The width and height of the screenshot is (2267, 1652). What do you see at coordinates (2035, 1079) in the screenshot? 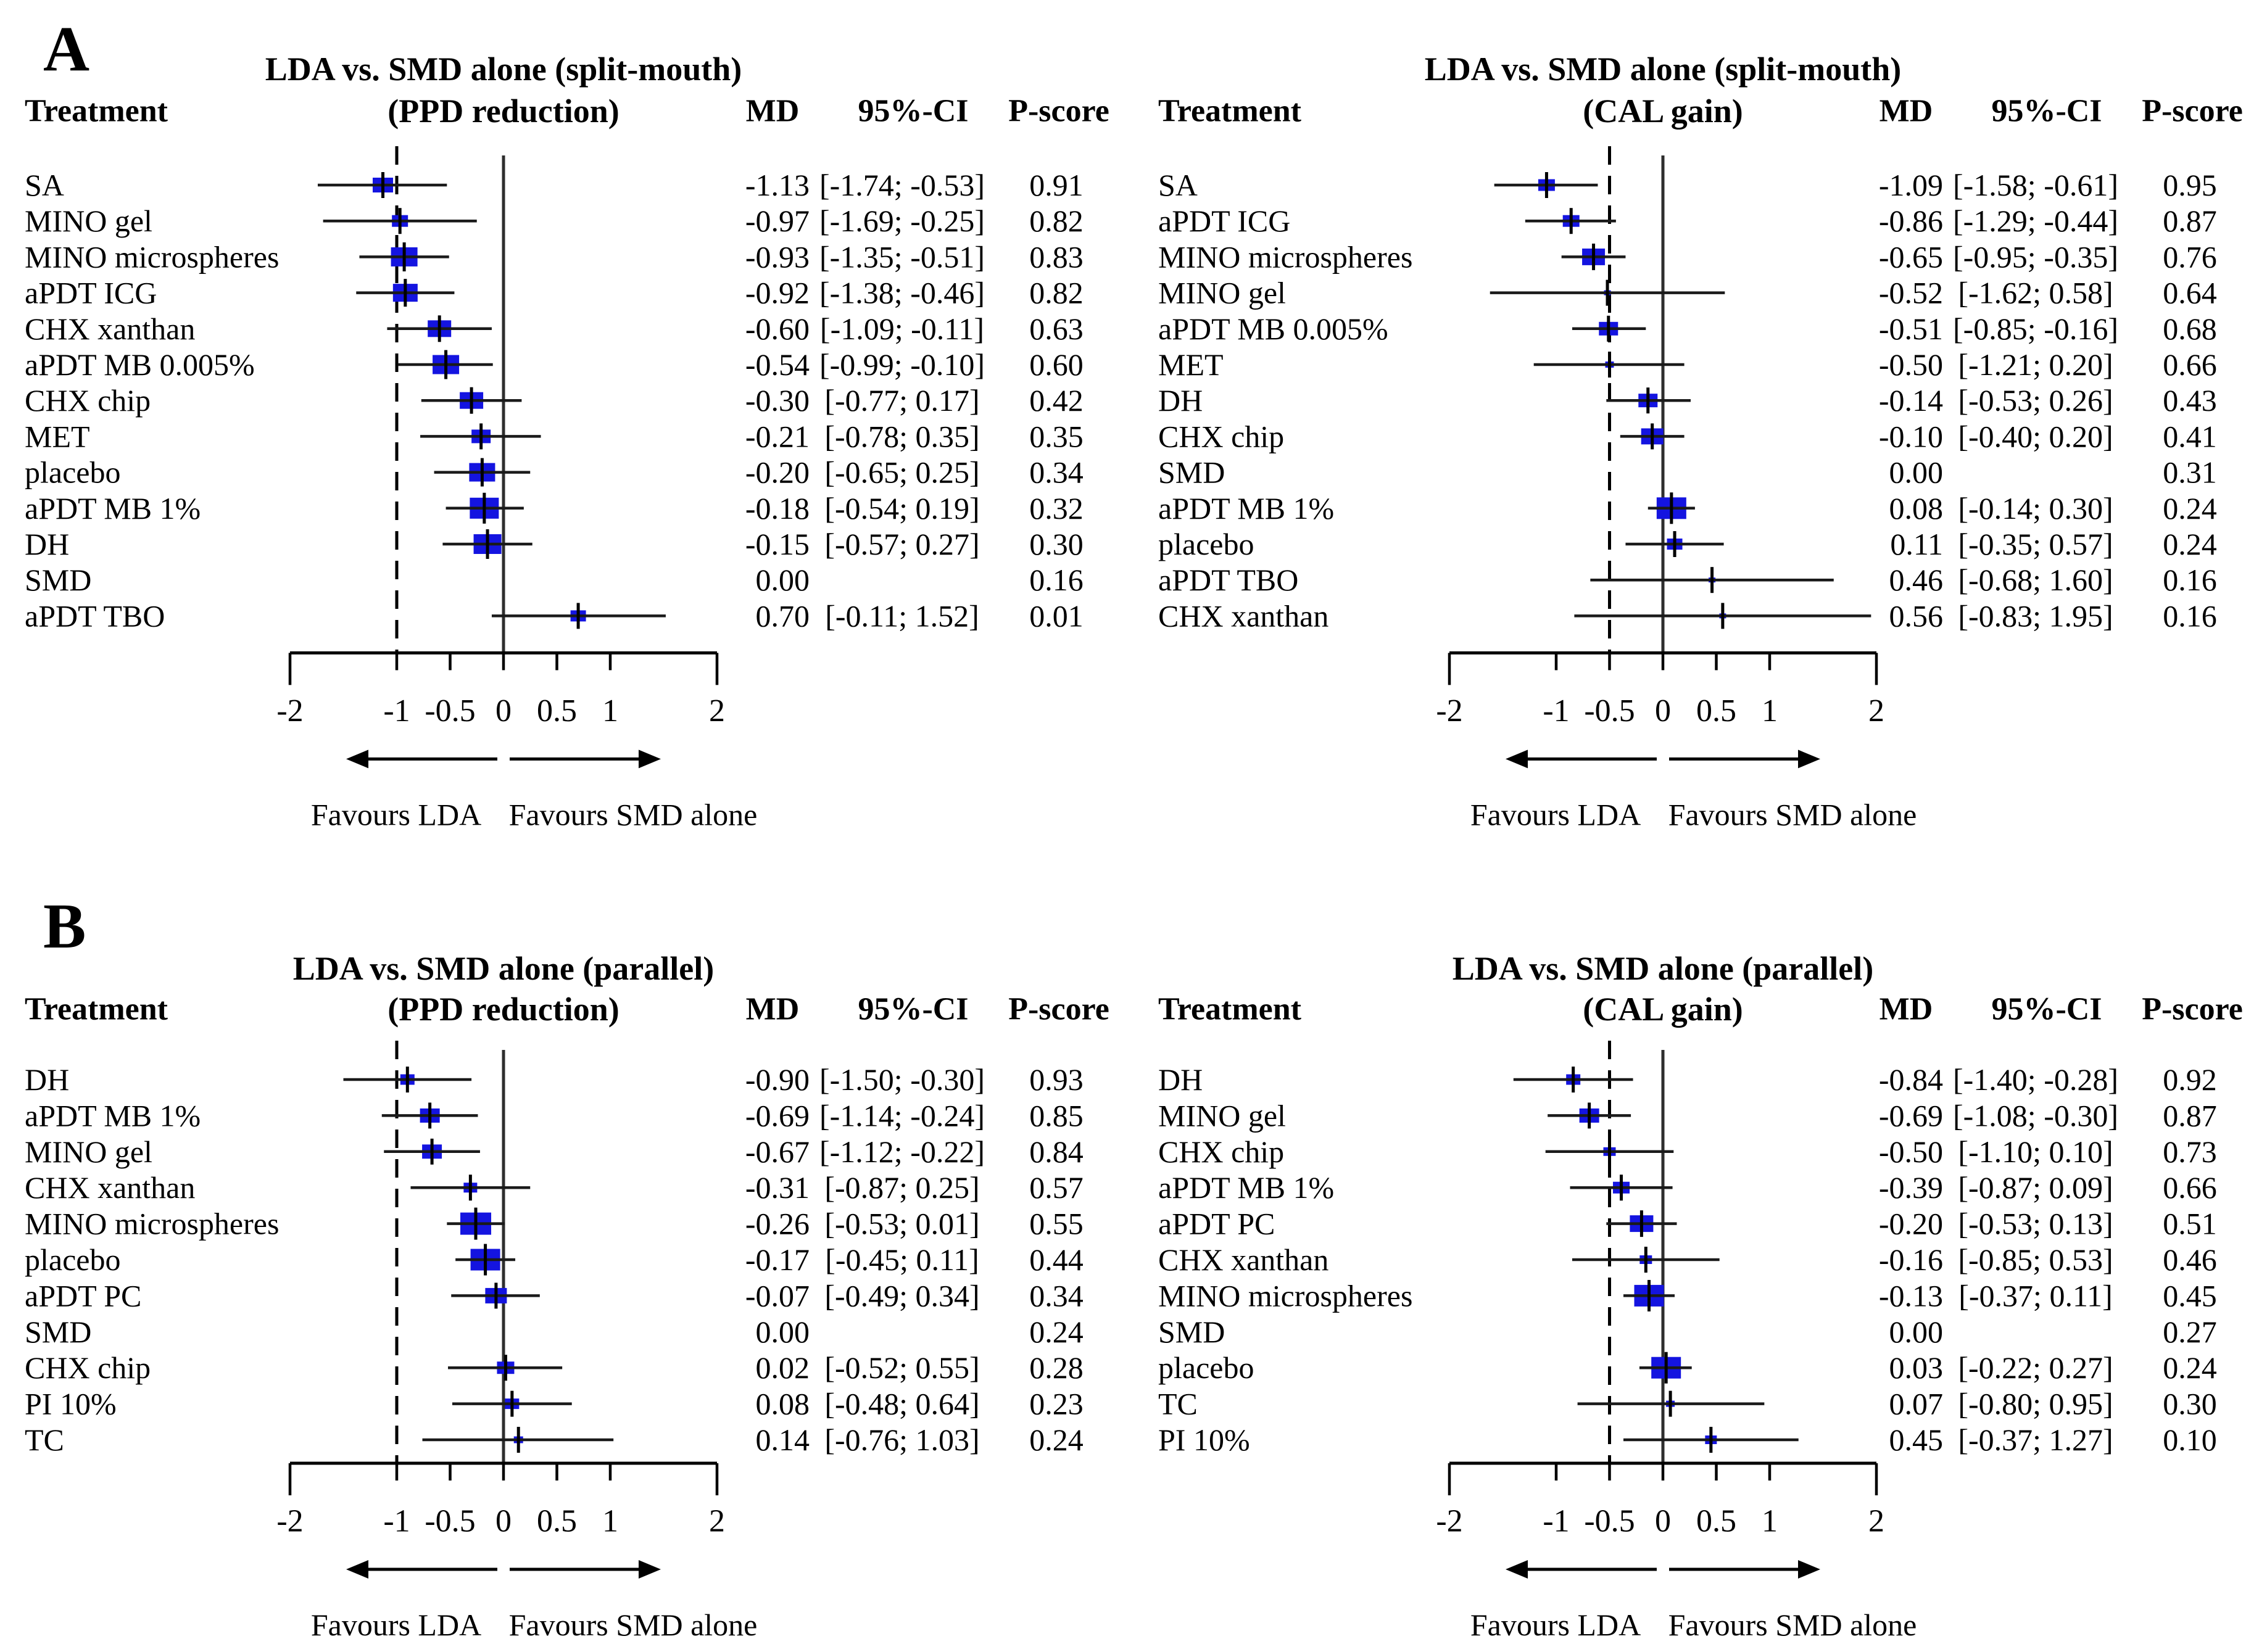
I see `ci-value: [-1.40; -0.28]` at bounding box center [2035, 1079].